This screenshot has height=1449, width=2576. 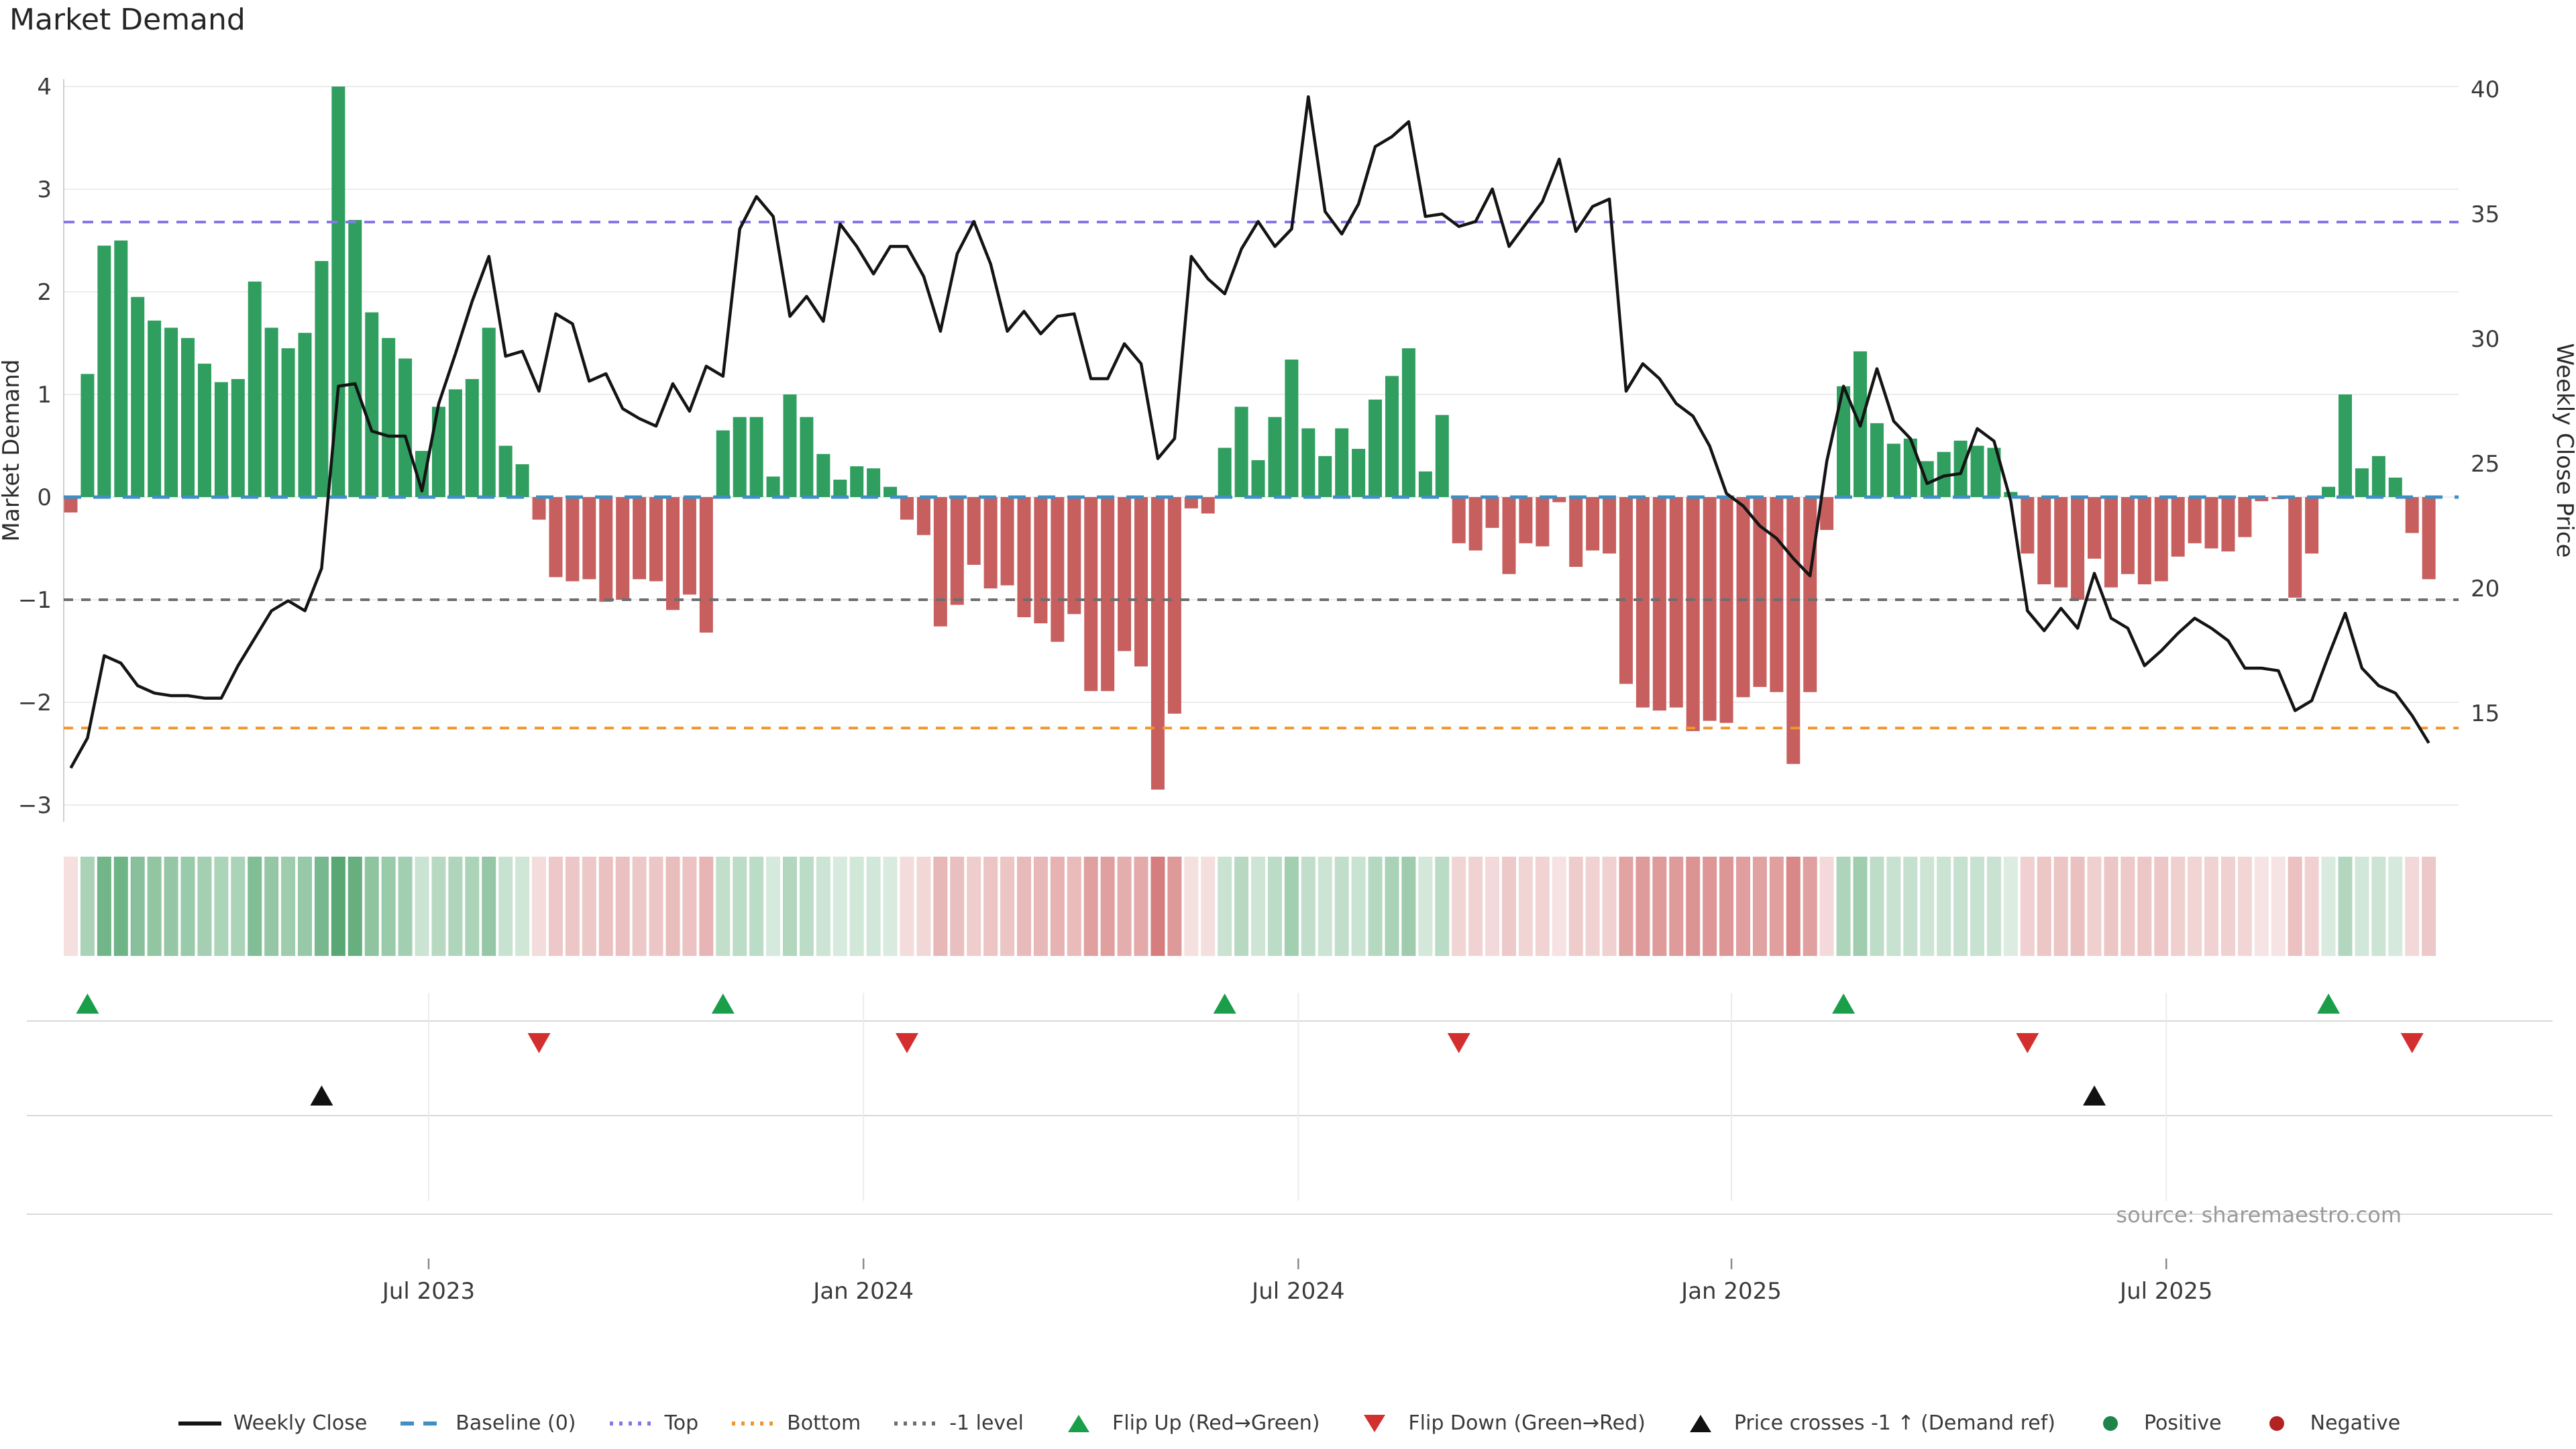 What do you see at coordinates (2563, 450) in the screenshot?
I see `right-axis-title: Weekly Close Price` at bounding box center [2563, 450].